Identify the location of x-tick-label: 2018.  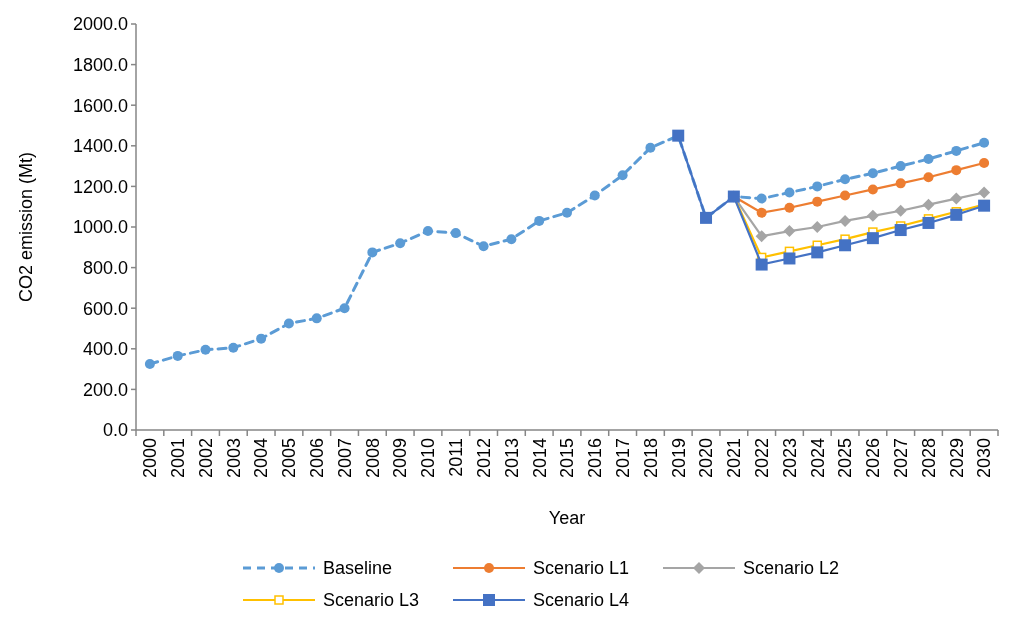
(650, 458).